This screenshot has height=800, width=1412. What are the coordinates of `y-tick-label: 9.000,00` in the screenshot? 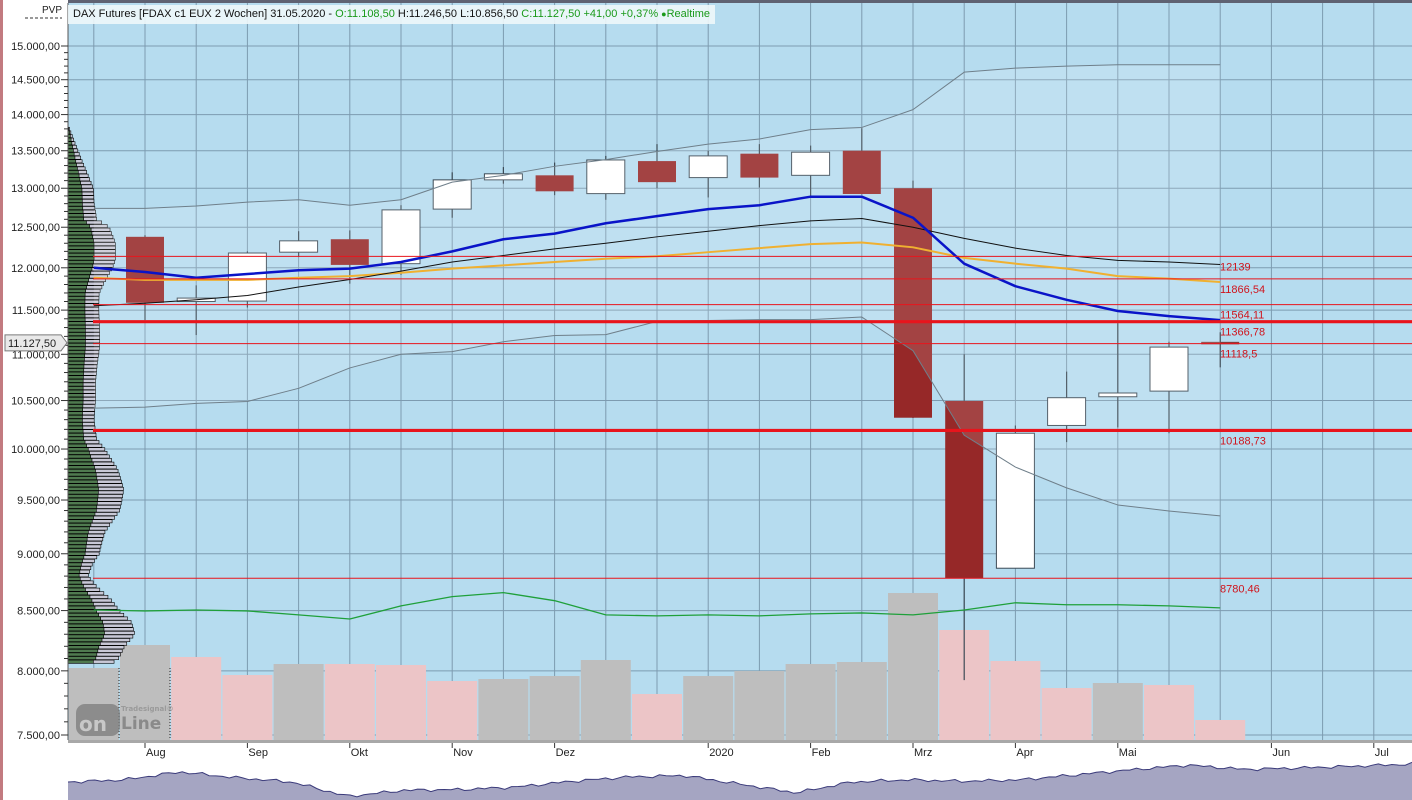 It's located at (38, 555).